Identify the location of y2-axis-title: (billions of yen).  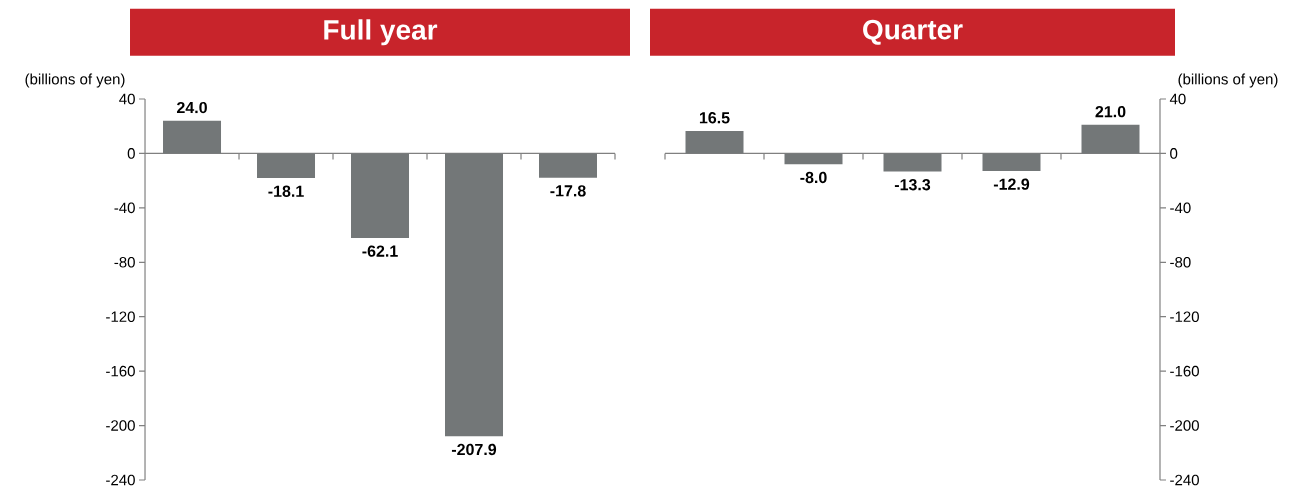
(1228, 80).